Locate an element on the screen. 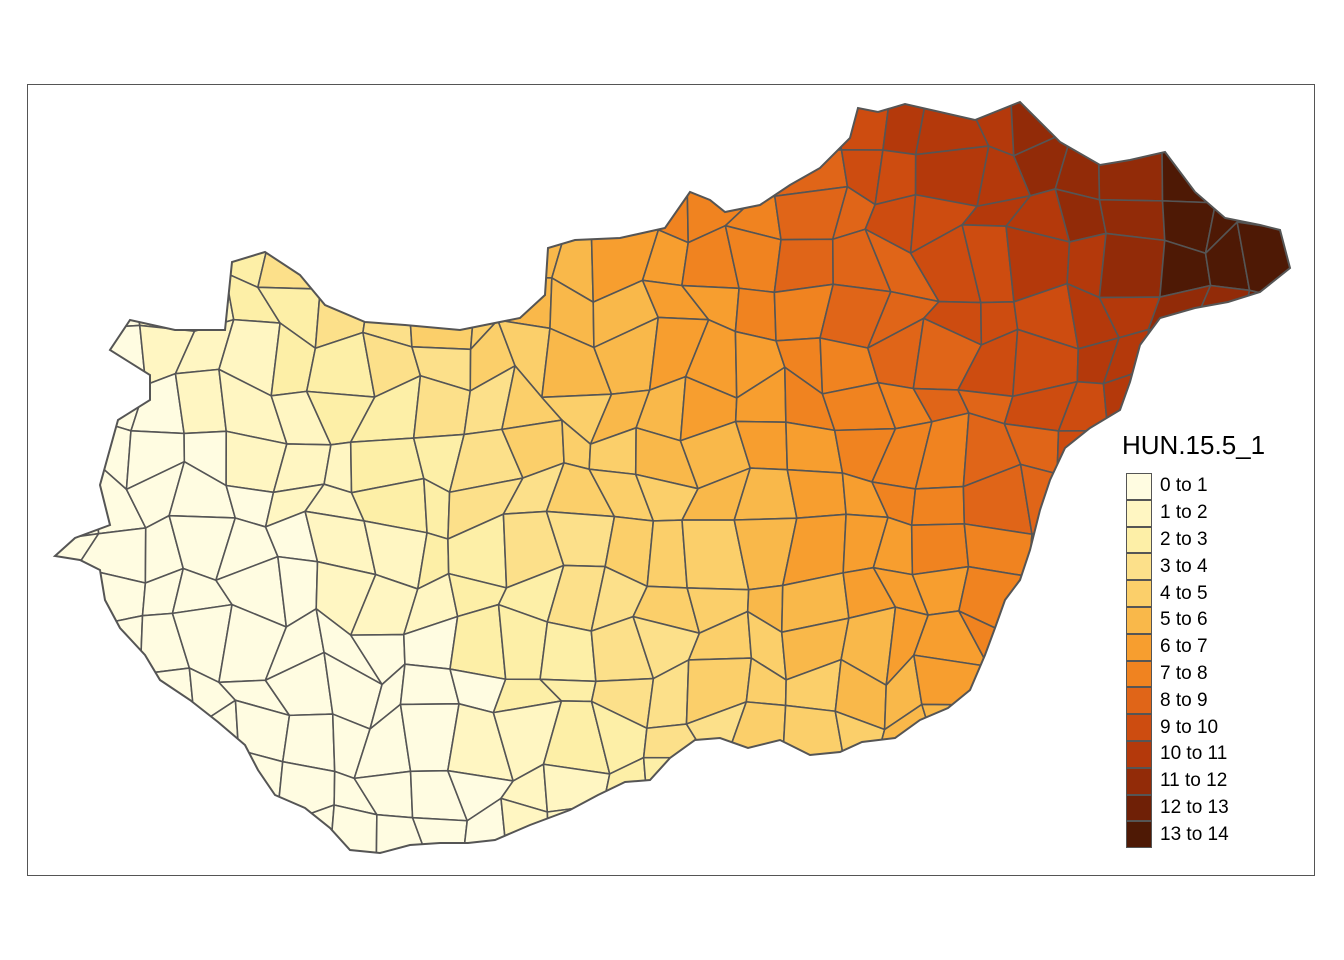  legend-label: 7 to 8 is located at coordinates (1184, 673).